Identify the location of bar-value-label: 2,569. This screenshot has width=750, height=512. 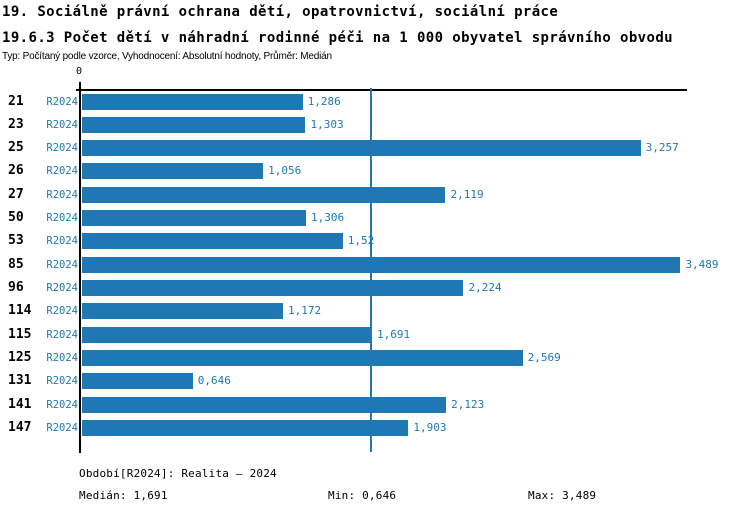
(544, 358).